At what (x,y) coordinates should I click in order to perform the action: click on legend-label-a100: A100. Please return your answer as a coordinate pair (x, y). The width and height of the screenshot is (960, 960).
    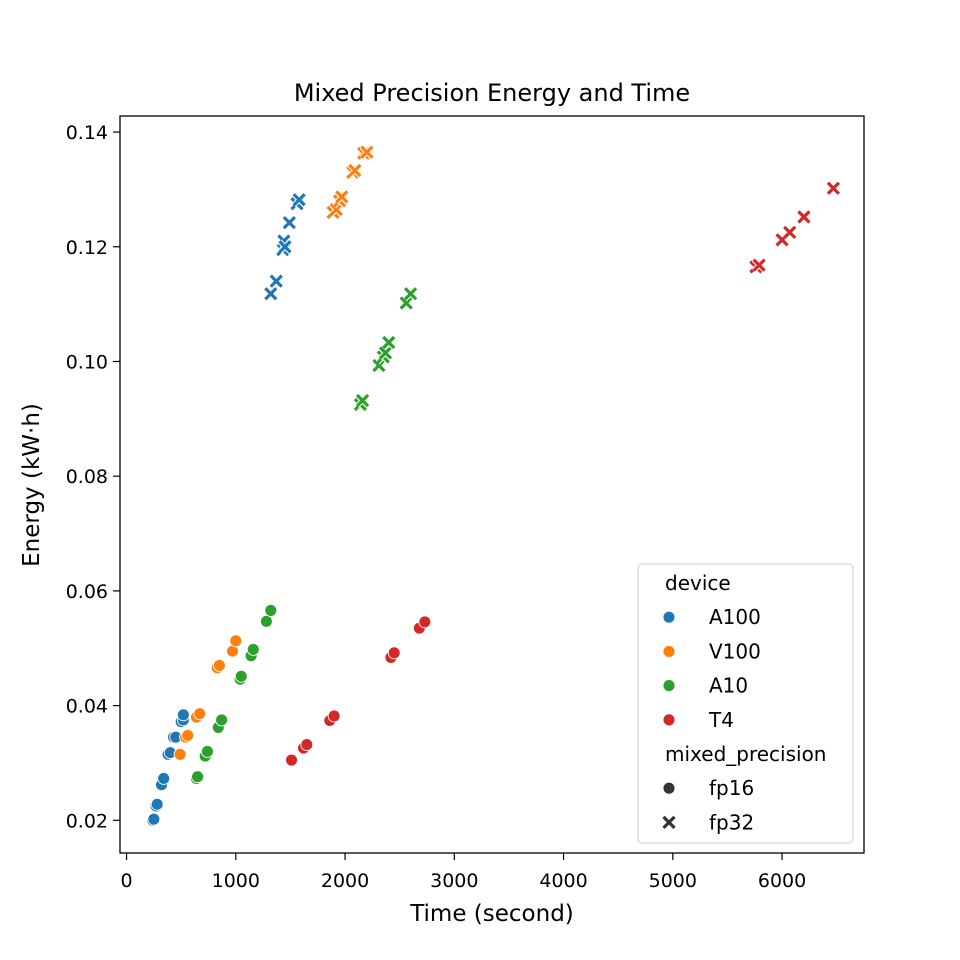
    Looking at the image, I should click on (735, 617).